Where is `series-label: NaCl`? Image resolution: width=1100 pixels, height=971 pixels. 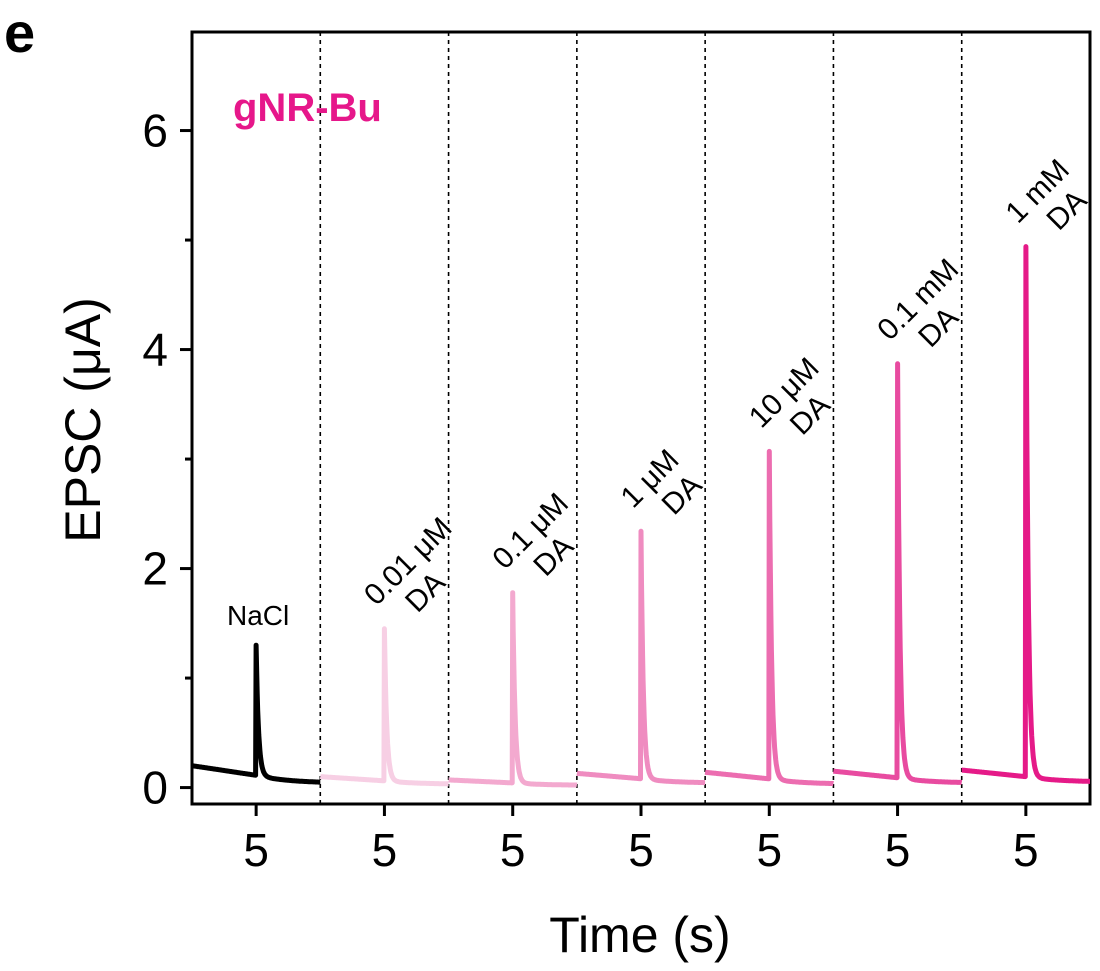 series-label: NaCl is located at coordinates (258, 615).